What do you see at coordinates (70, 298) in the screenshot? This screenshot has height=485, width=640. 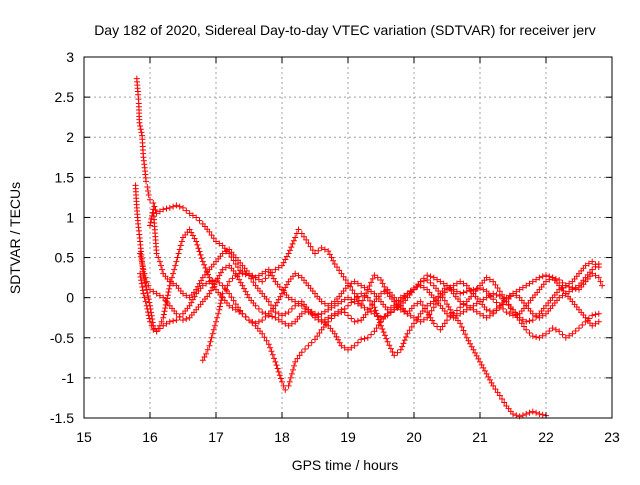 I see `y-tick-label: 0` at bounding box center [70, 298].